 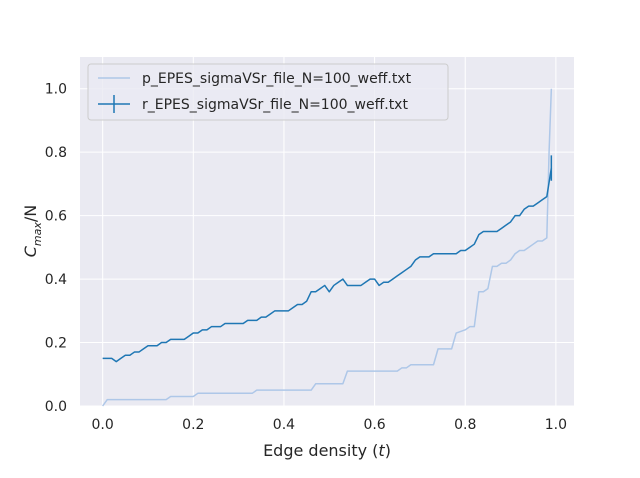 What do you see at coordinates (32, 231) in the screenshot?
I see `y-axis-label: Cmax/N` at bounding box center [32, 231].